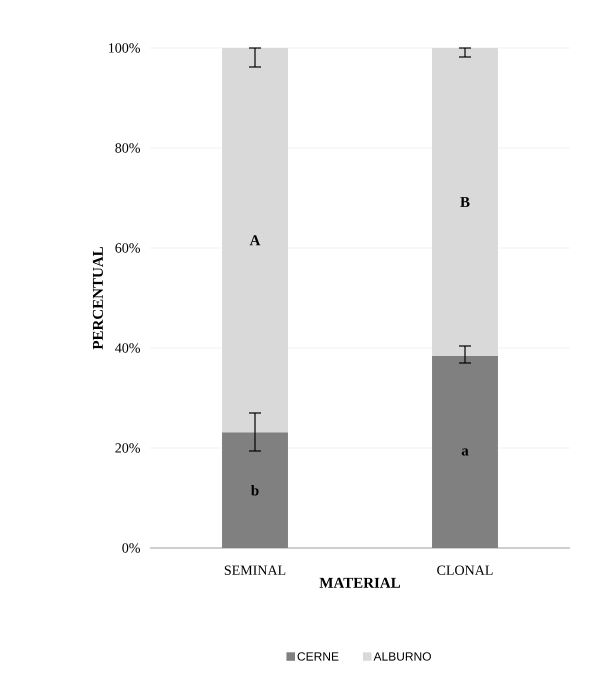 The height and width of the screenshot is (687, 593). Describe the element at coordinates (465, 570) in the screenshot. I see `x-tick-label: CLONAL` at that location.